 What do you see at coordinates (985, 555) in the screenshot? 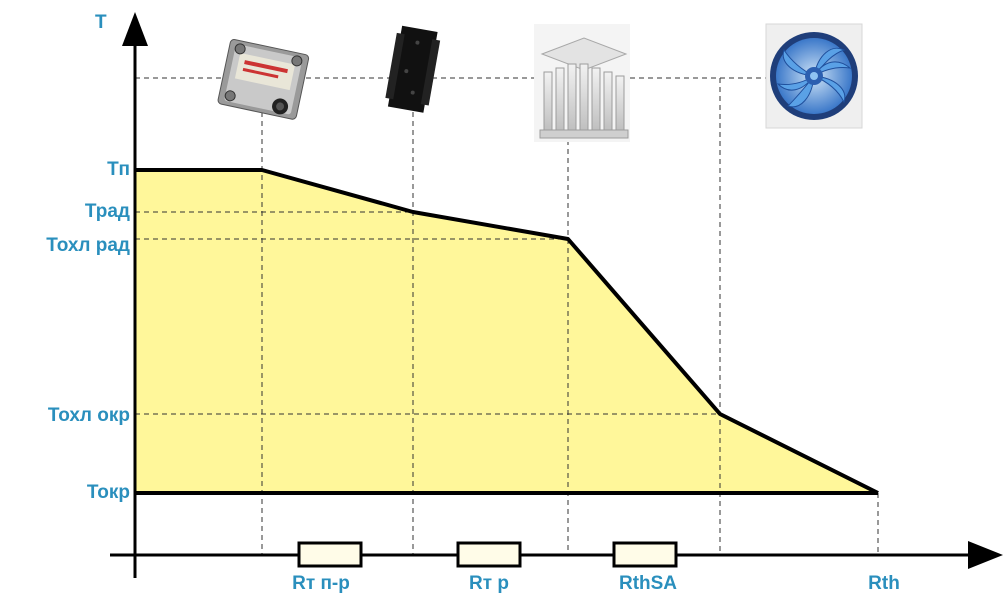
I see `x-axis-arrow-icon` at bounding box center [985, 555].